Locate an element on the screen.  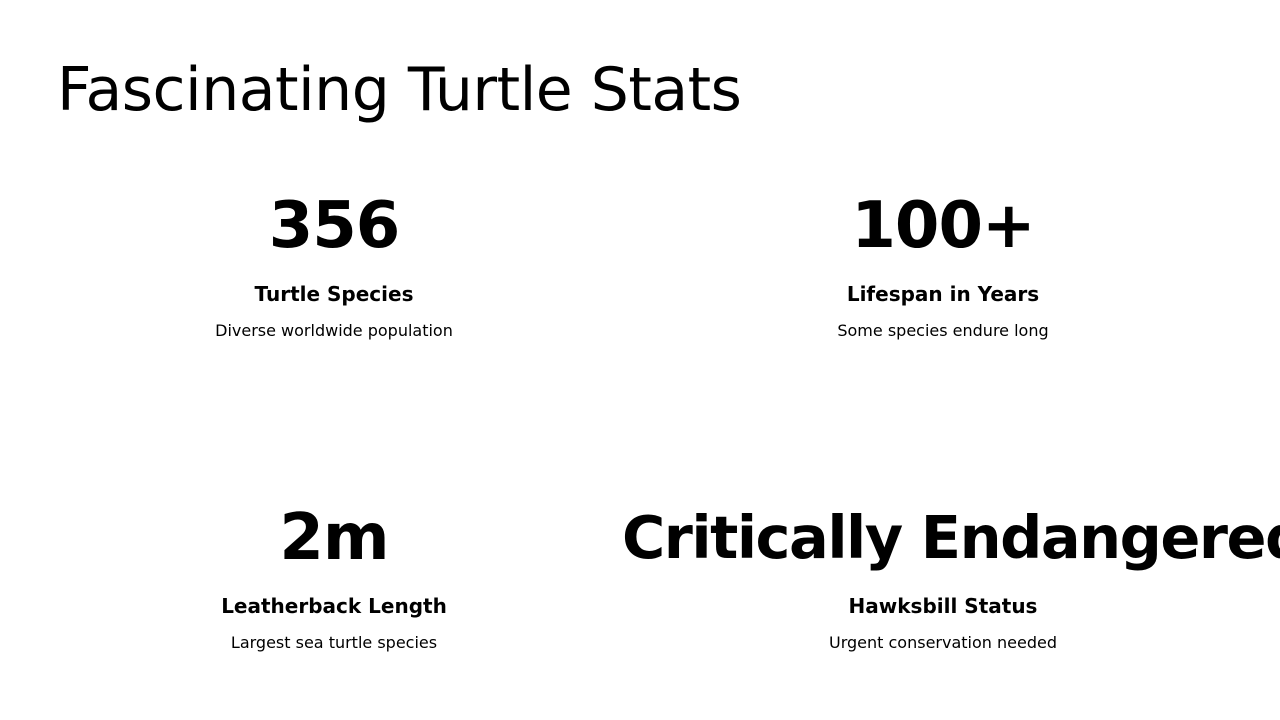
stat-value: Critically Endangered is located at coordinates (951, 537).